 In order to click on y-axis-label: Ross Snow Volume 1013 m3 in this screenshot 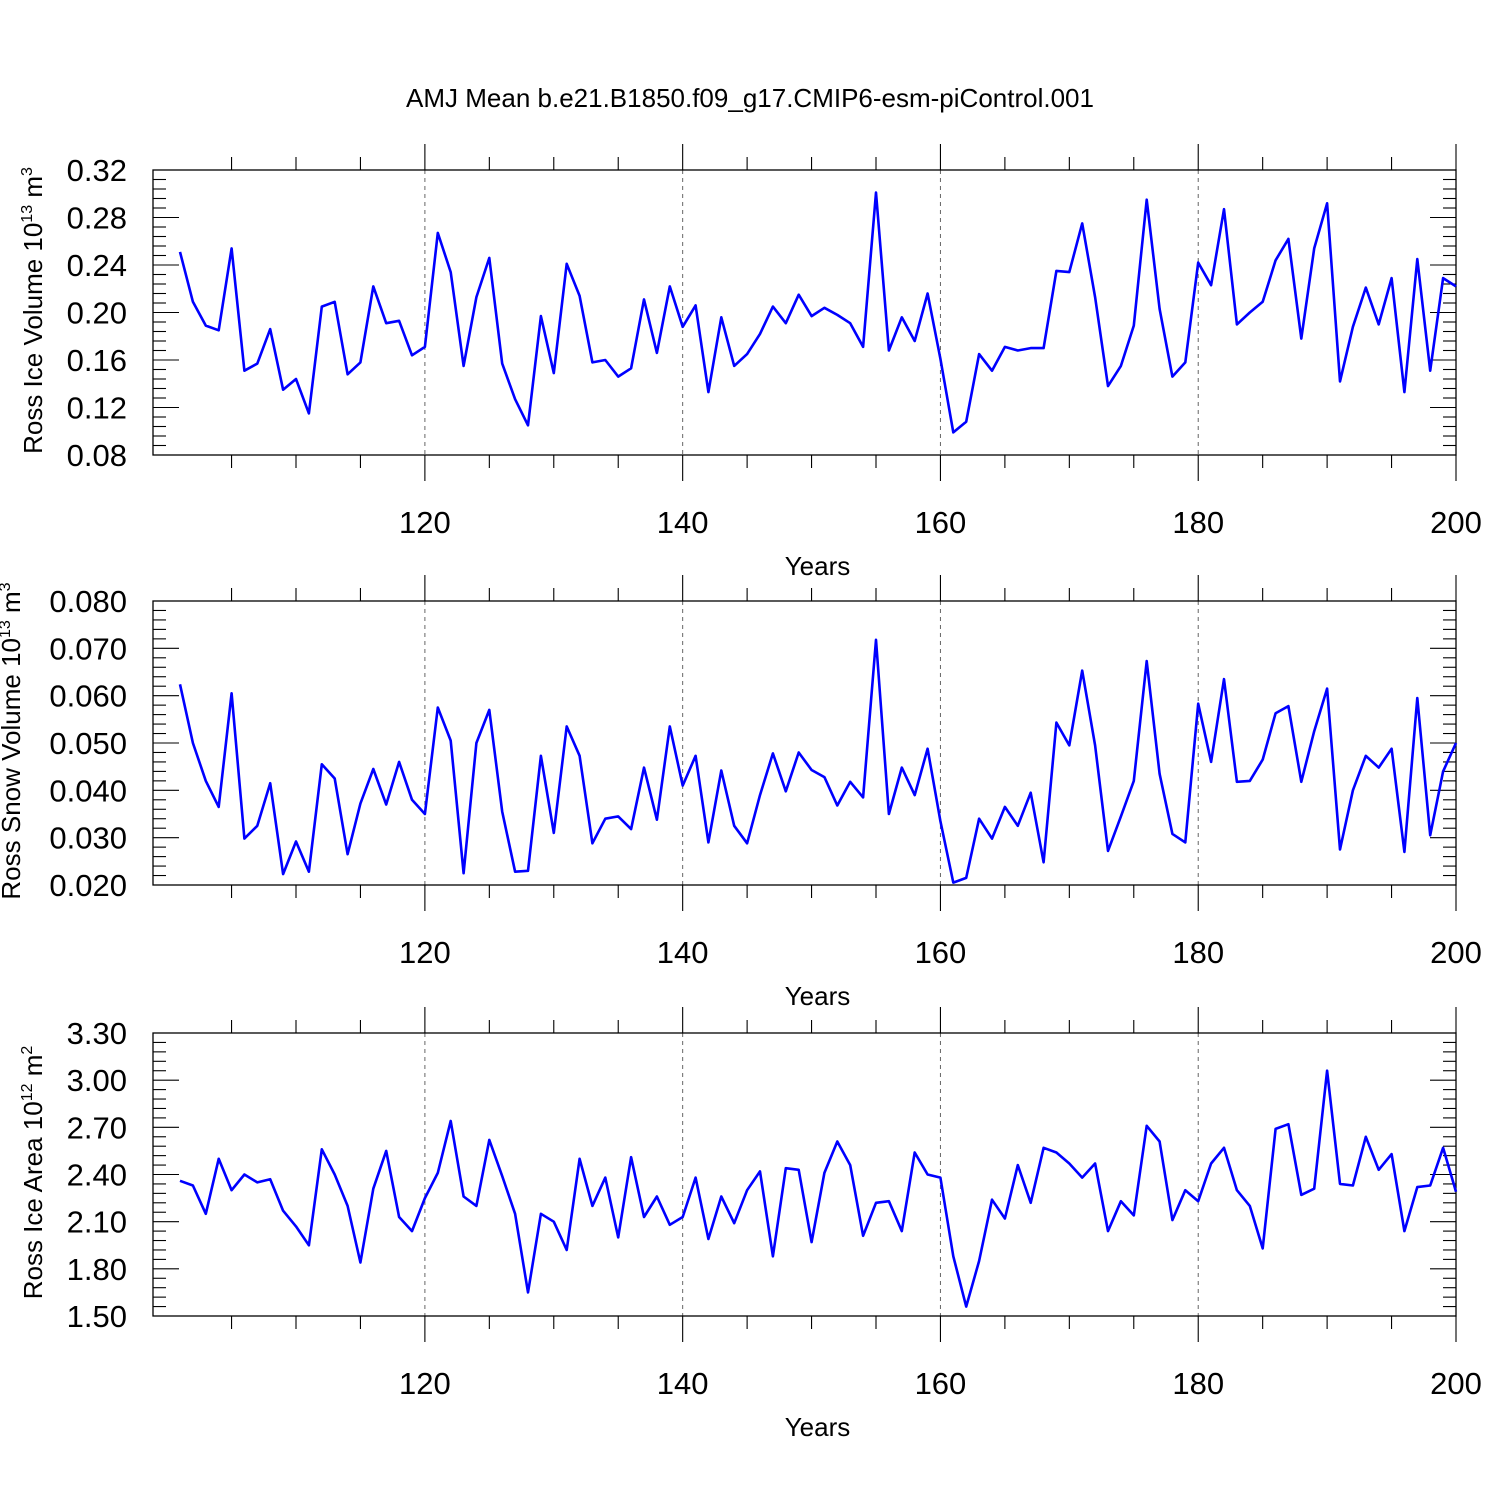, I will do `click(13, 740)`.